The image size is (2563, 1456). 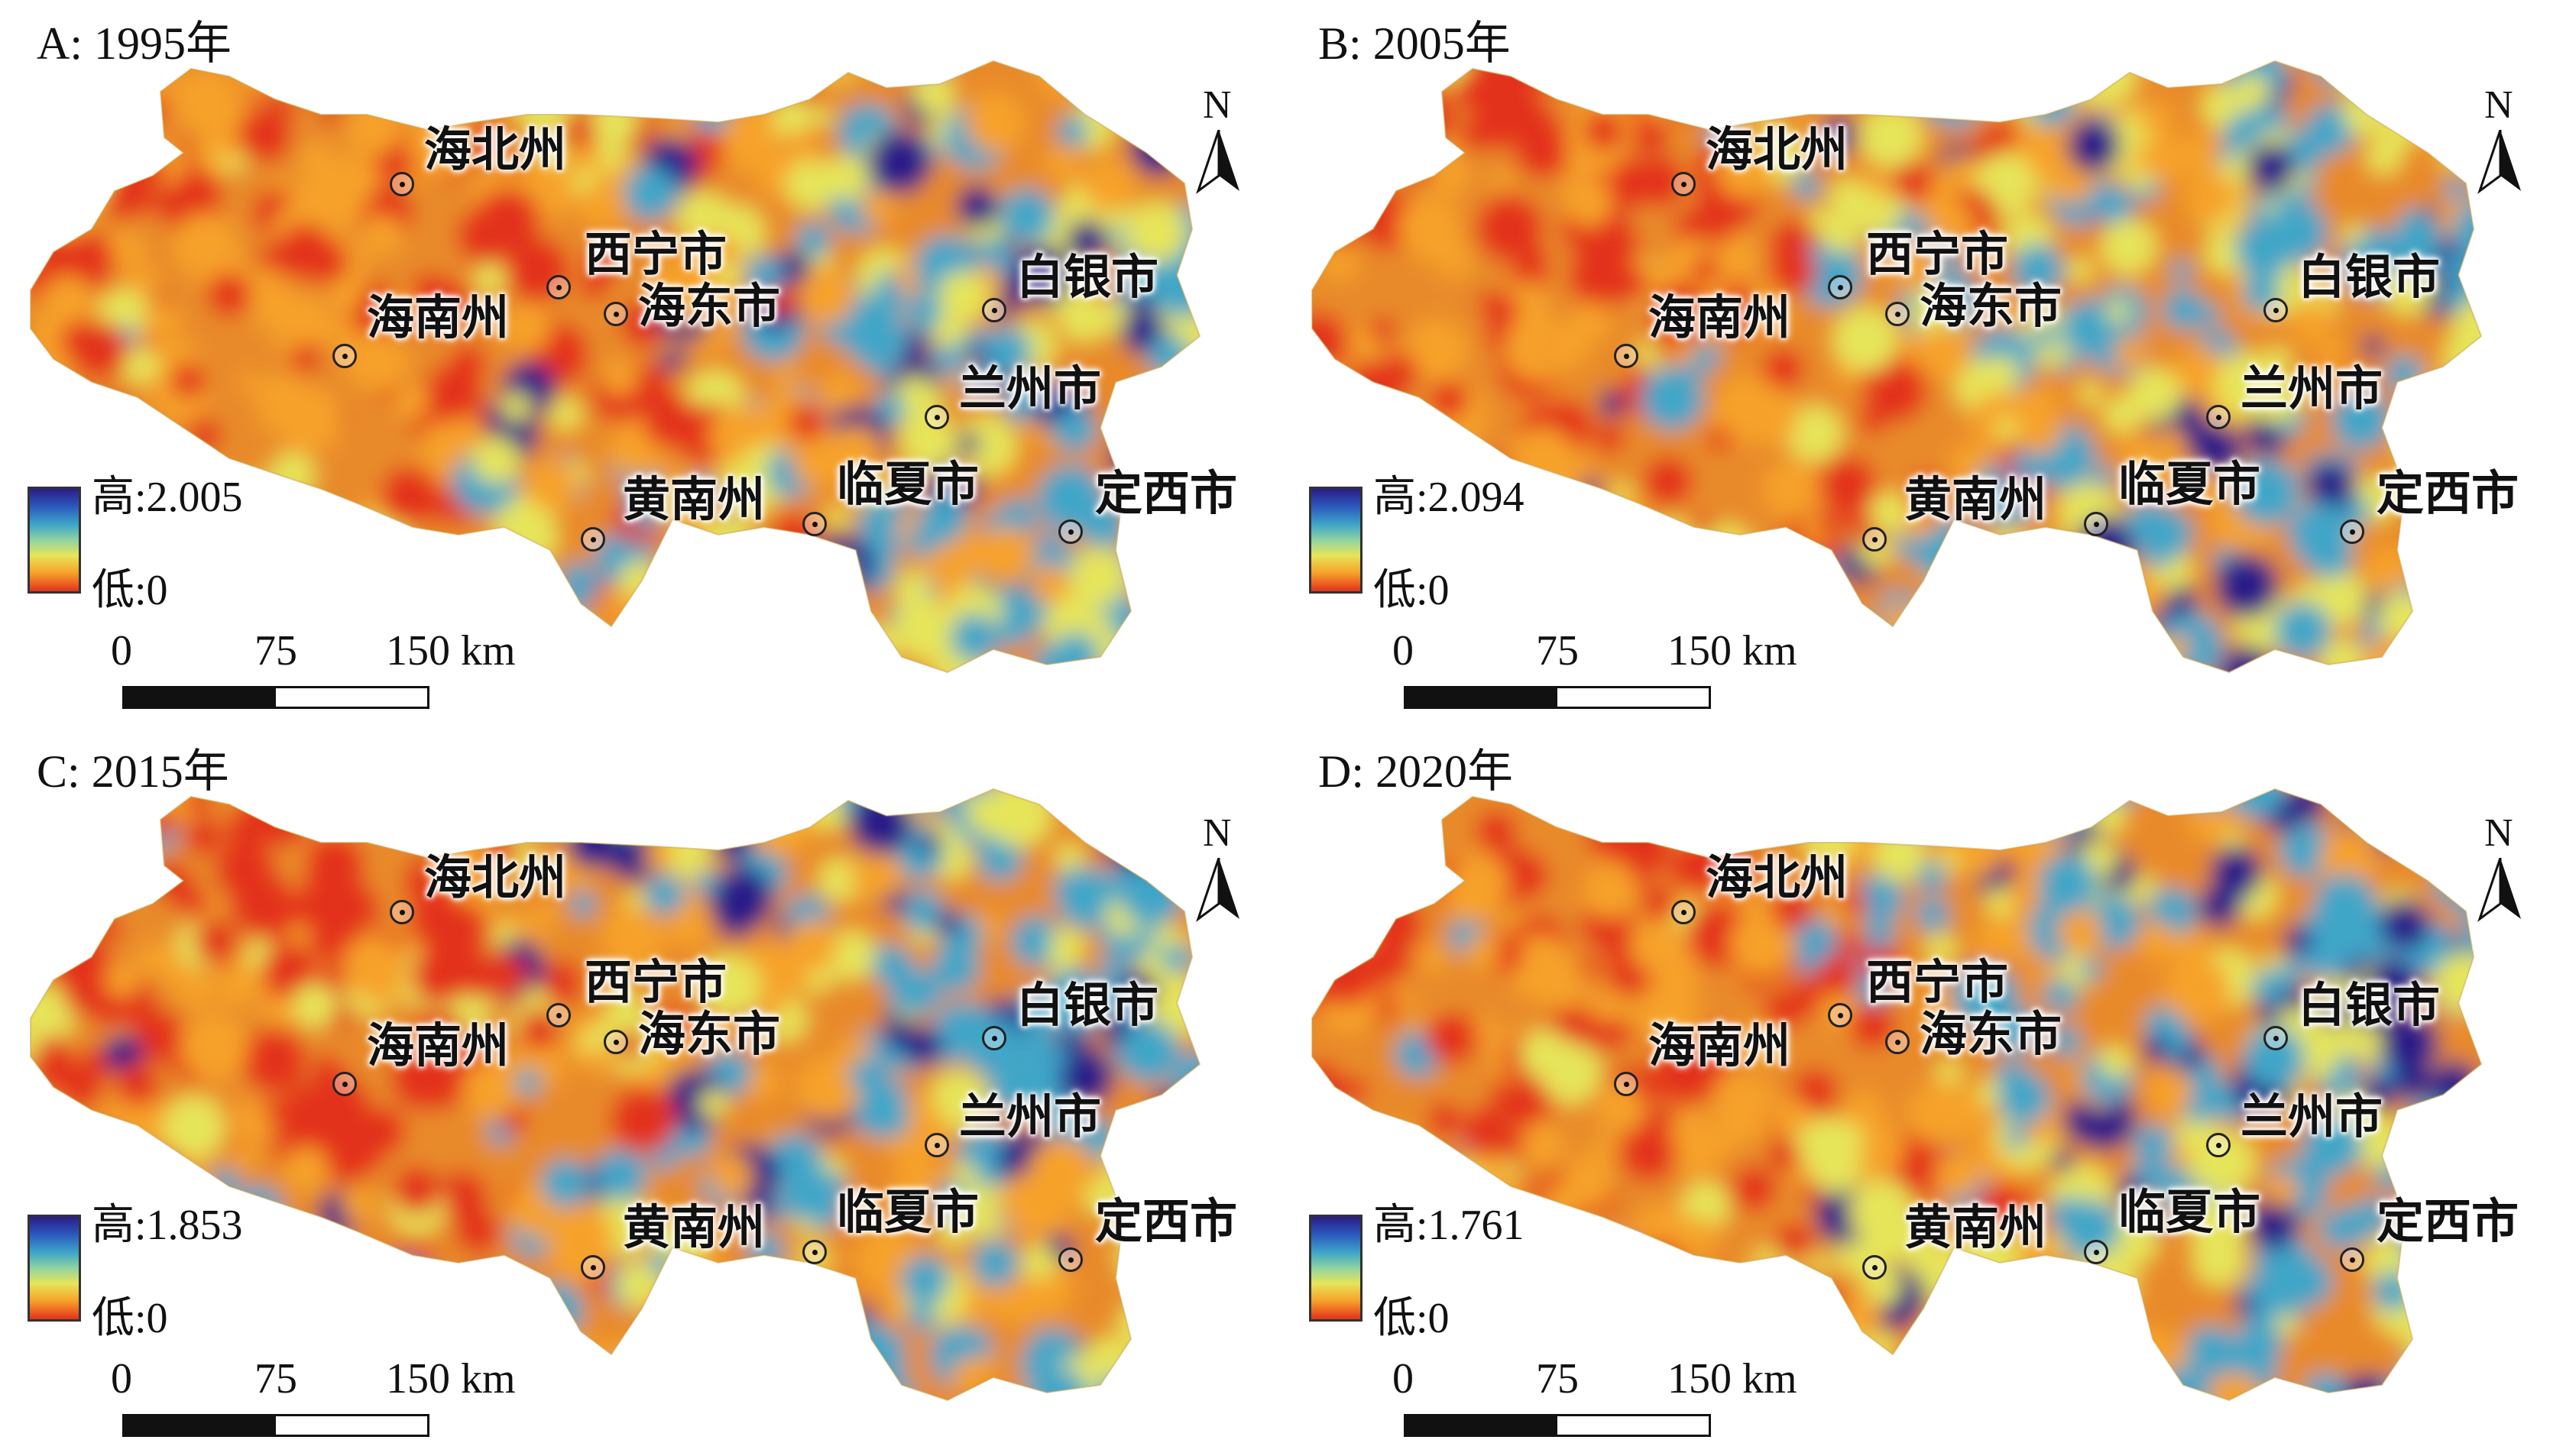 I want to click on city-marker-hainan, so click(x=344, y=1084).